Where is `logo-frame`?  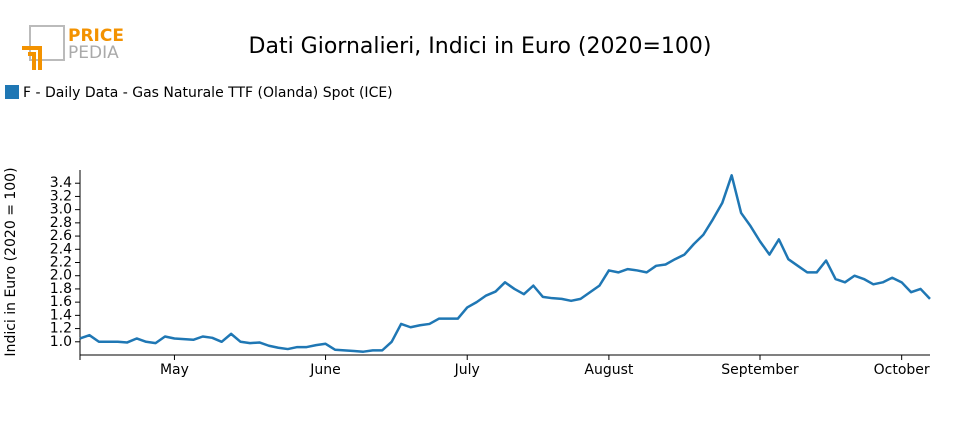 logo-frame is located at coordinates (47, 43).